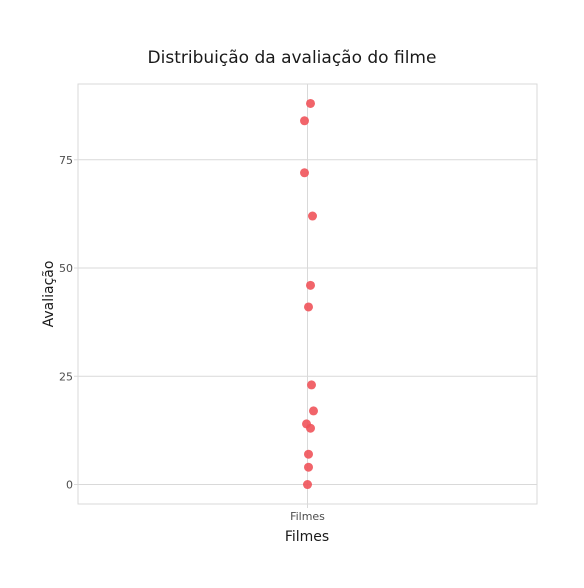 The image size is (584, 588). What do you see at coordinates (66, 160) in the screenshot?
I see `y-tick-label: 75` at bounding box center [66, 160].